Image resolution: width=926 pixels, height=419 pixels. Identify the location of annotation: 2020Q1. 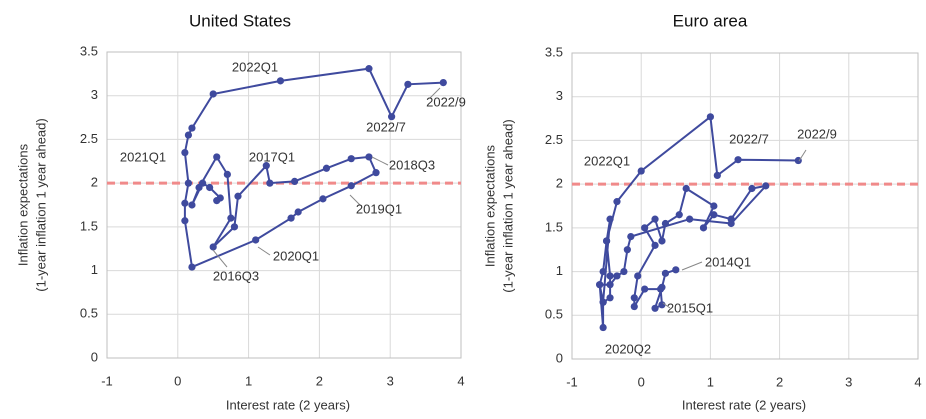
(296, 255).